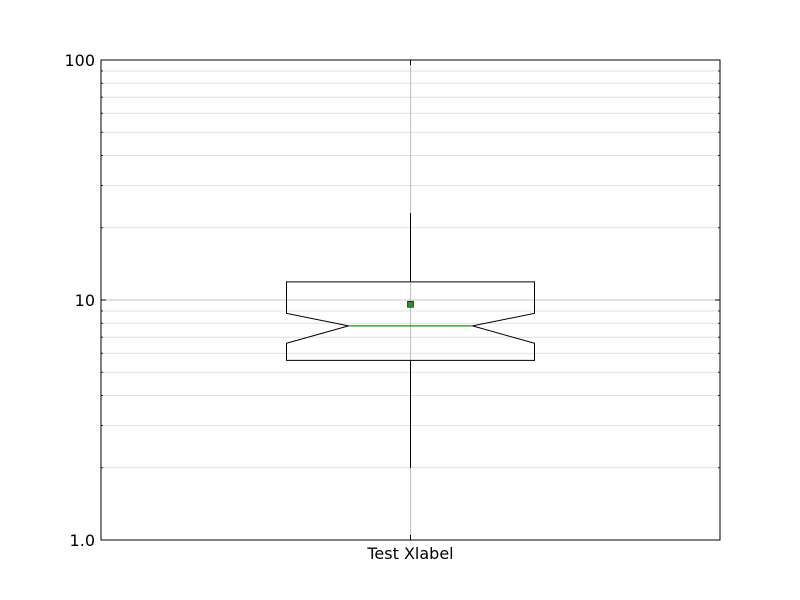 The width and height of the screenshot is (800, 600). What do you see at coordinates (85, 300) in the screenshot?
I see `y-tick-label: 10` at bounding box center [85, 300].